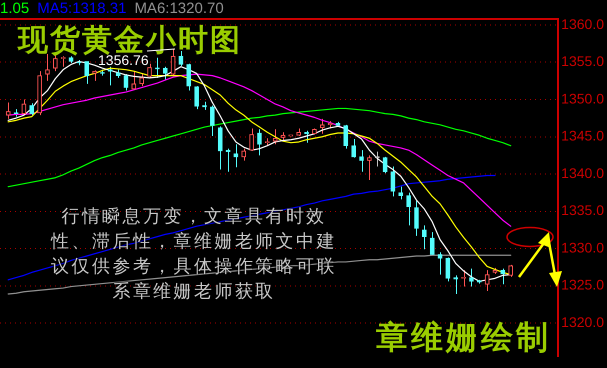  Describe the element at coordinates (15, 8) in the screenshot. I see `text: 1.05` at that location.